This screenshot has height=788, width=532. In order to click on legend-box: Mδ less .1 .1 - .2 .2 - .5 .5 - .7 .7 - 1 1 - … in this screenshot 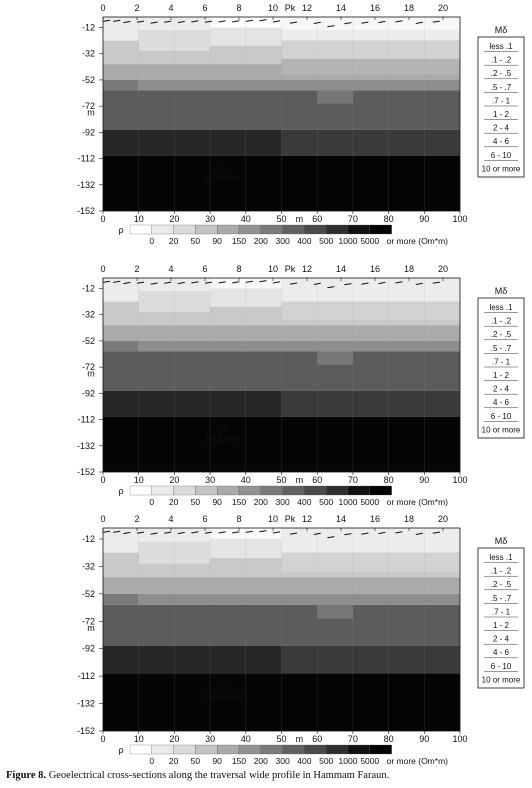, I will do `click(501, 362)`.